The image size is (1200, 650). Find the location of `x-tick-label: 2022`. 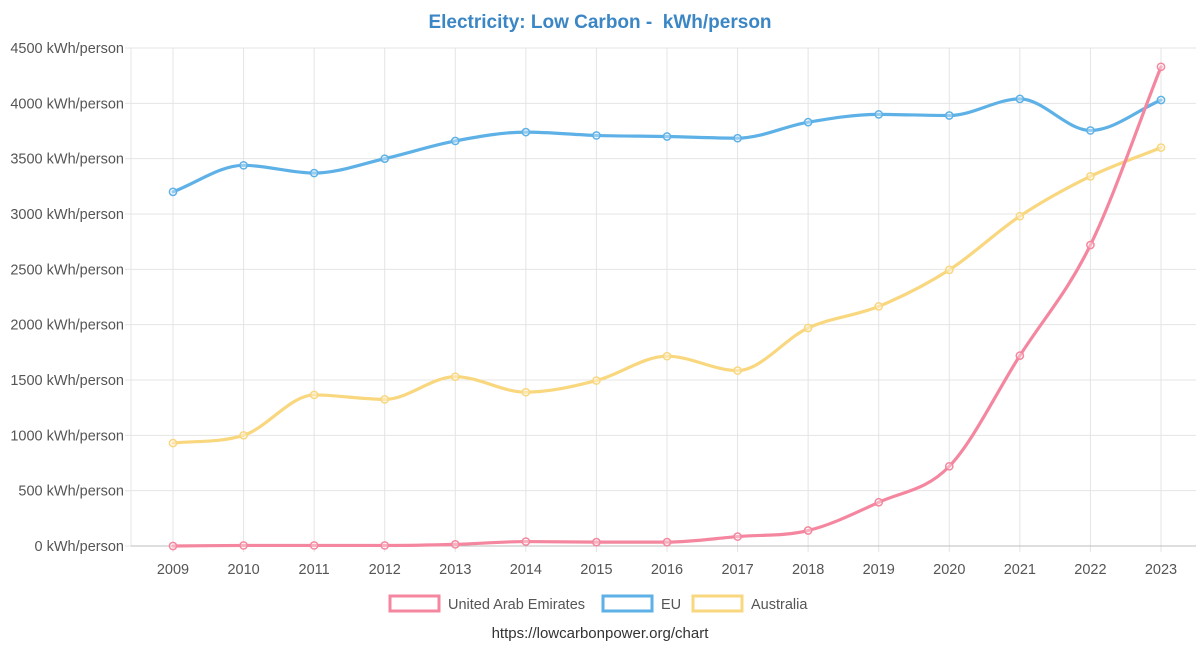

x-tick-label: 2022 is located at coordinates (1090, 570).